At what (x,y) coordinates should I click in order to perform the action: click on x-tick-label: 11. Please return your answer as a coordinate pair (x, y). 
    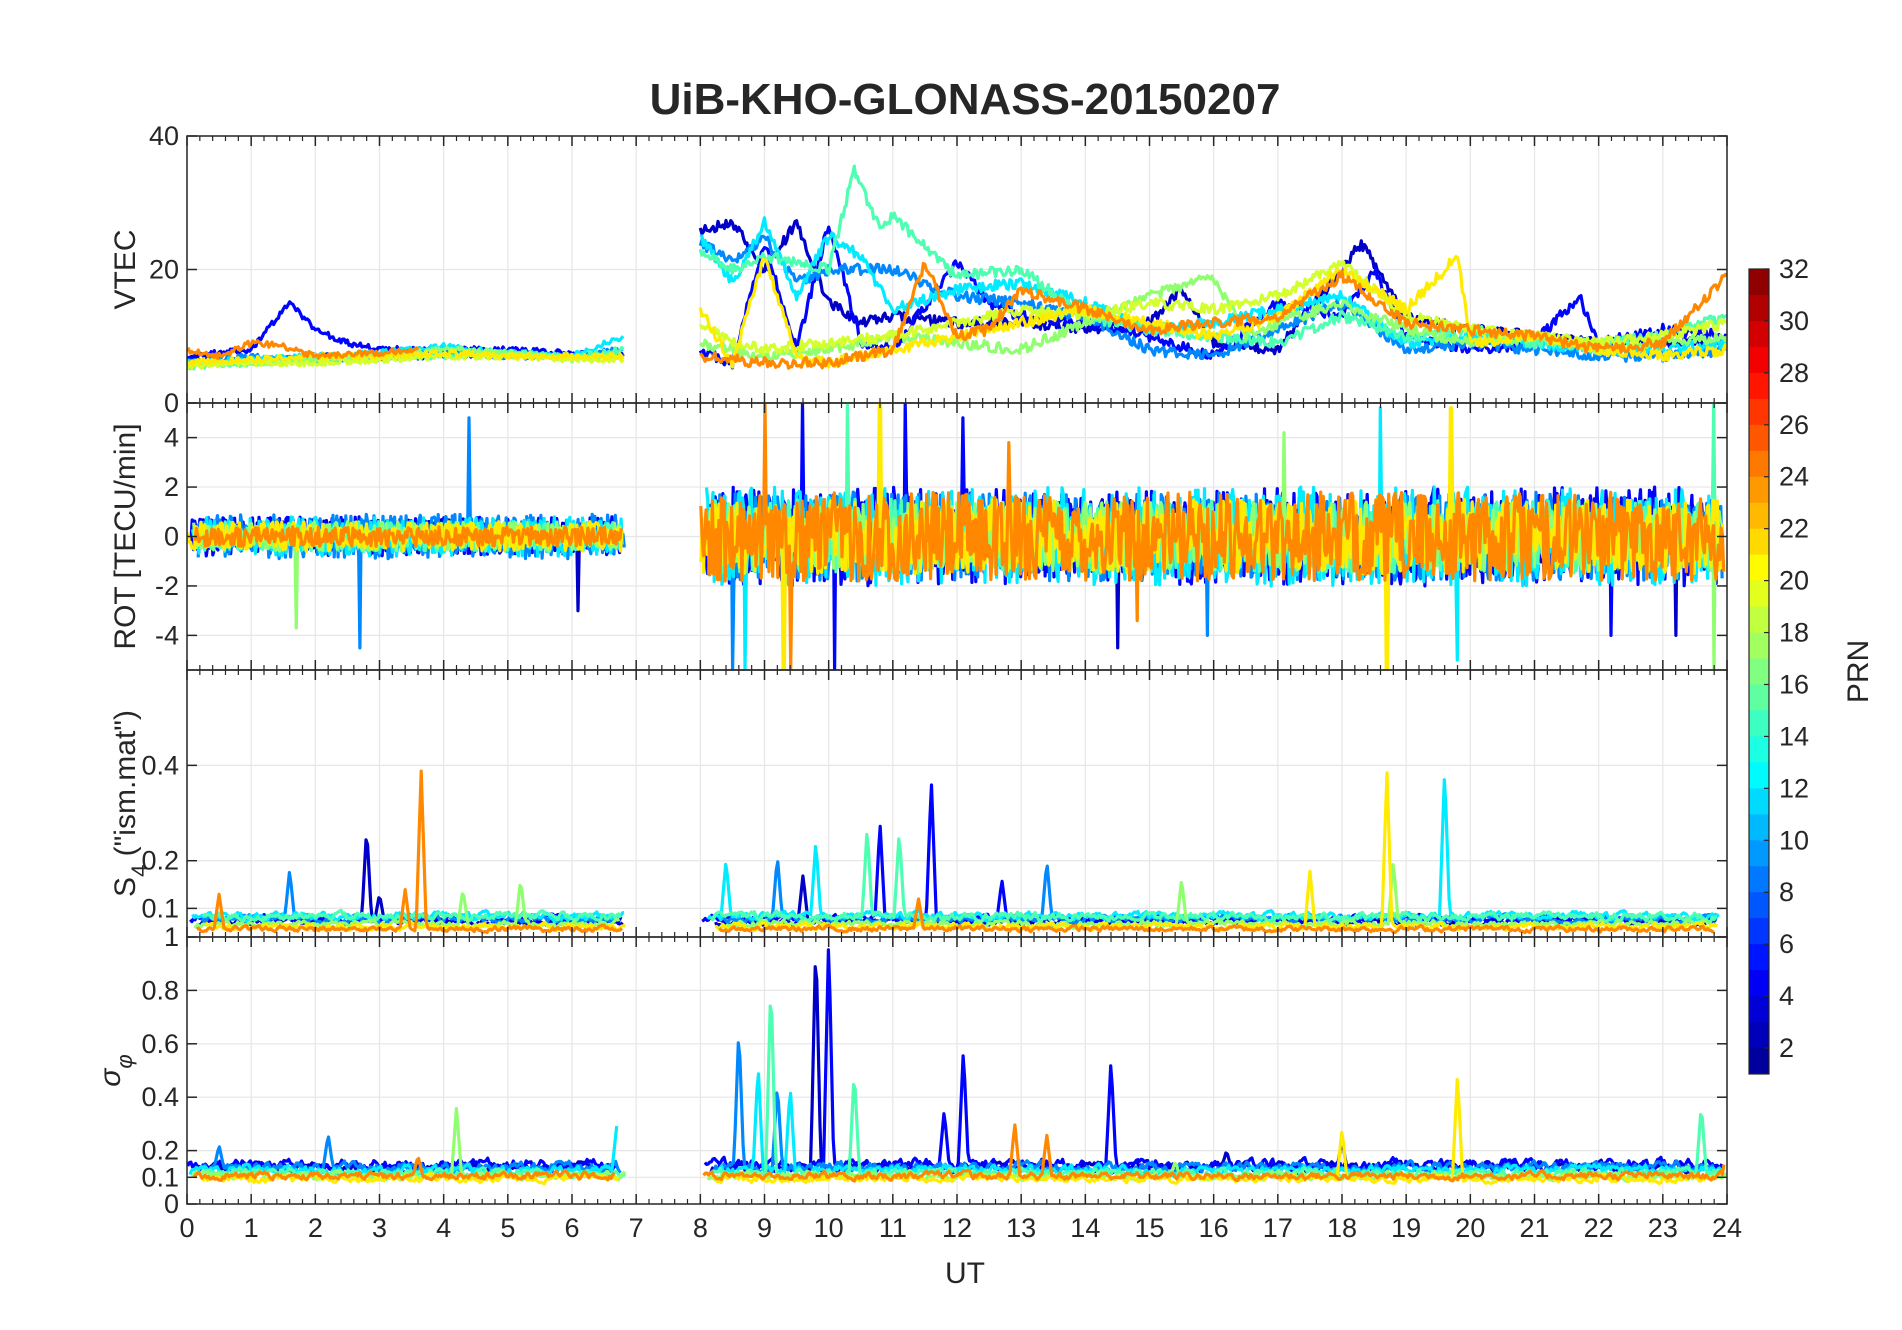
    Looking at the image, I should click on (893, 1228).